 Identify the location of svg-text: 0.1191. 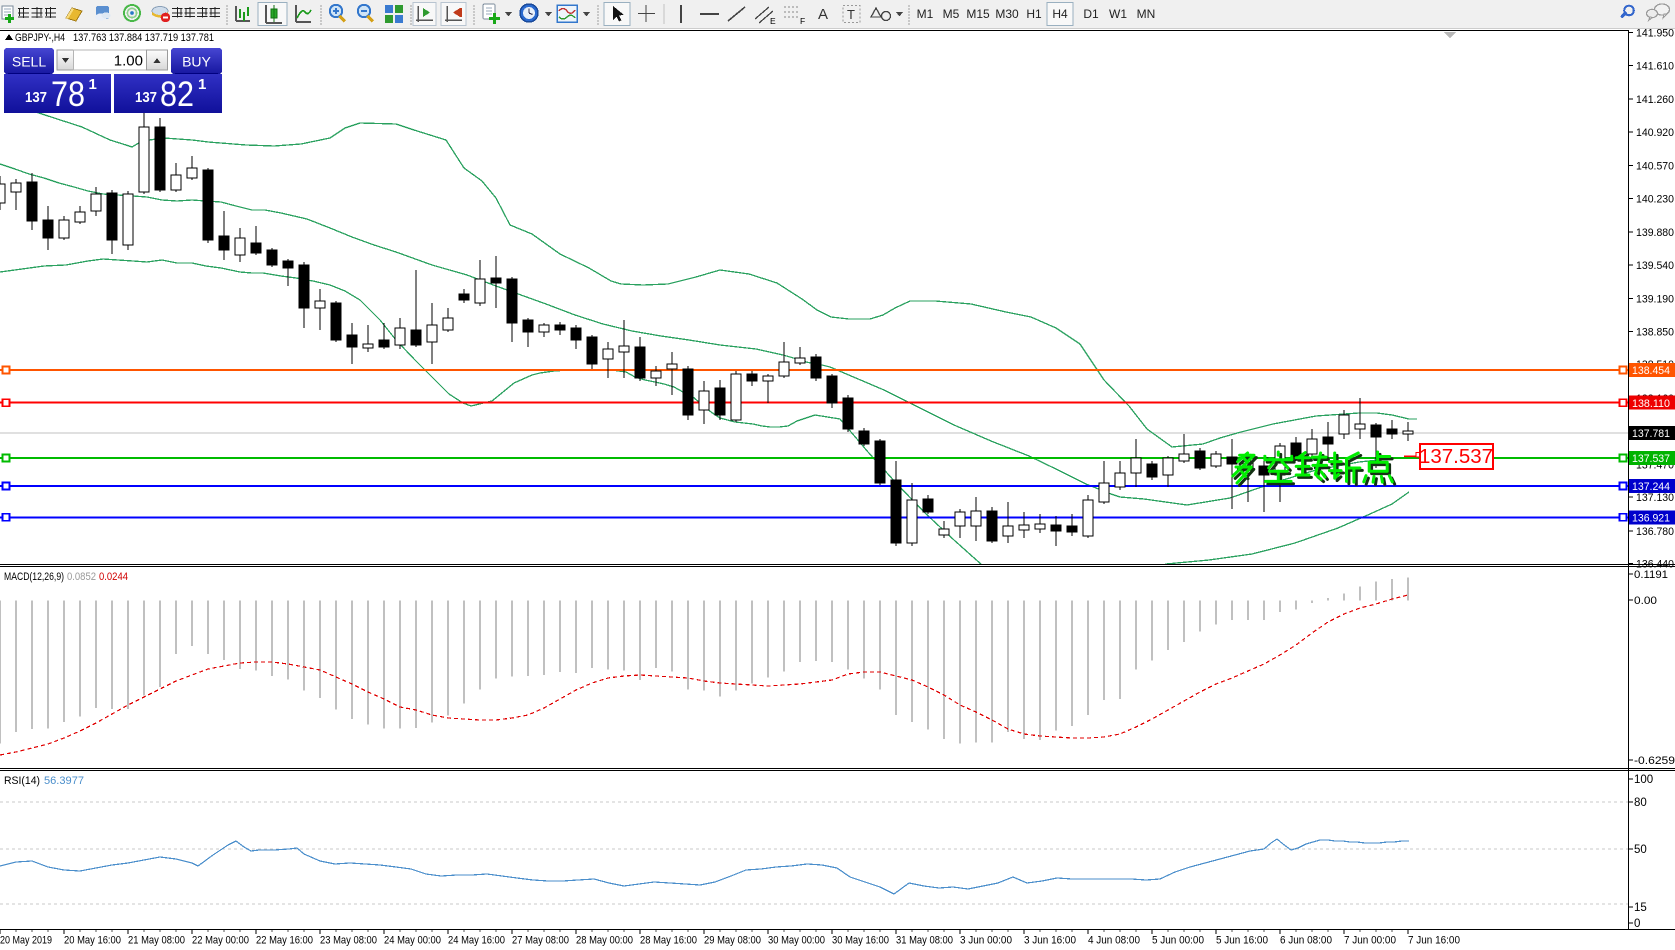
(1651, 575).